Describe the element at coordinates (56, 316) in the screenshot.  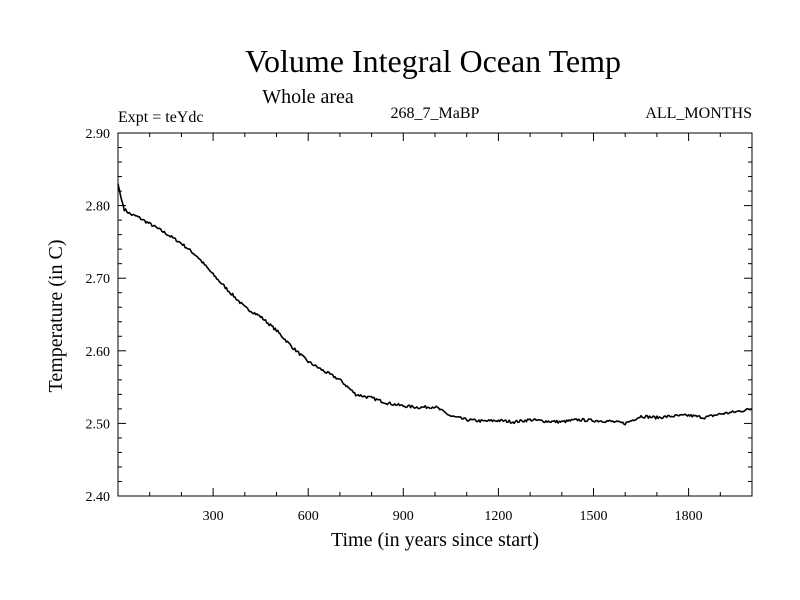
I see `y-axis-label: Temperature (in C)` at that location.